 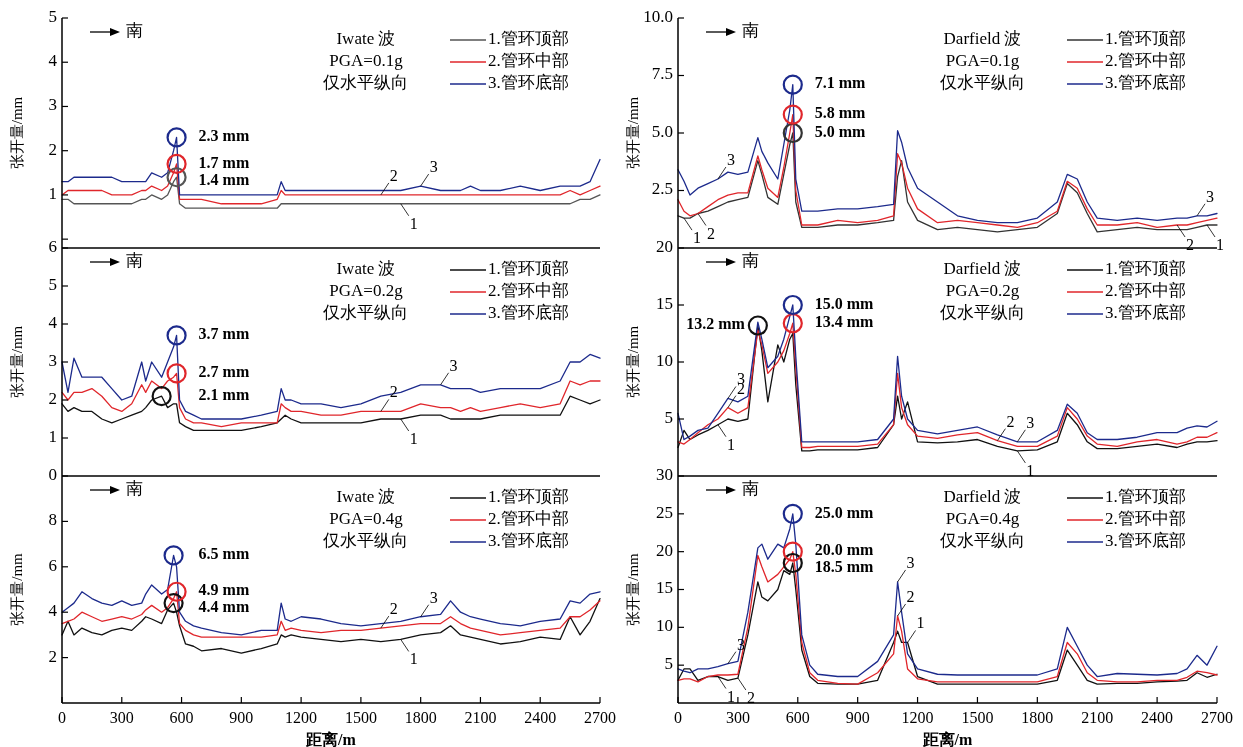 What do you see at coordinates (840, 83) in the screenshot?
I see `annotation: 7.1 mm` at bounding box center [840, 83].